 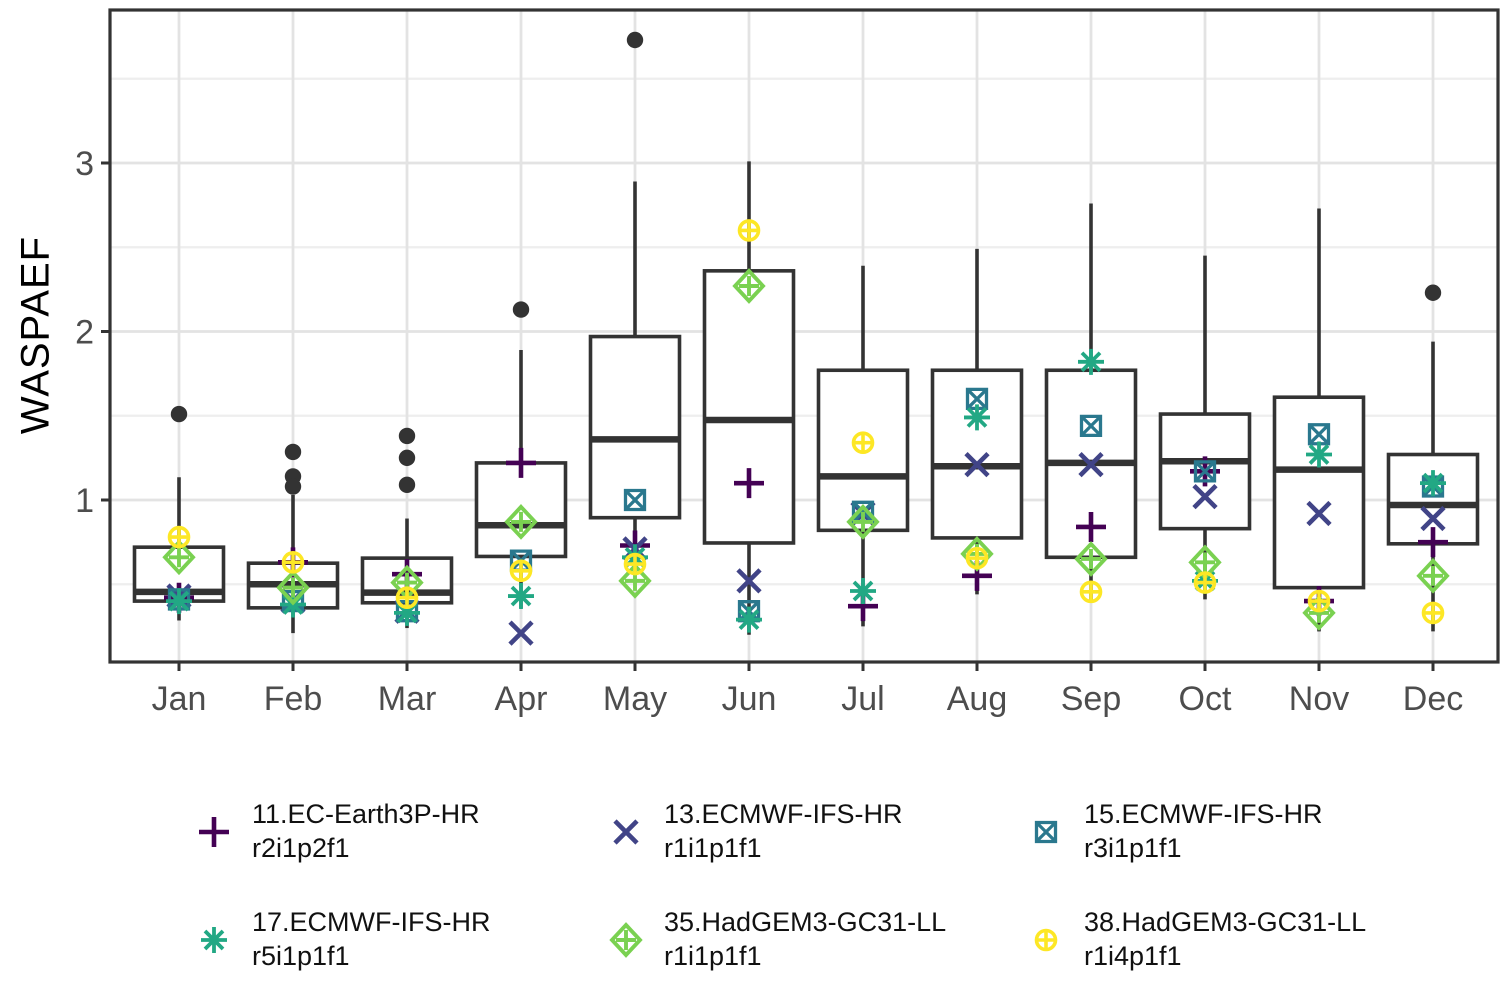 I want to click on x-tick-label: Jul, so click(x=862, y=699).